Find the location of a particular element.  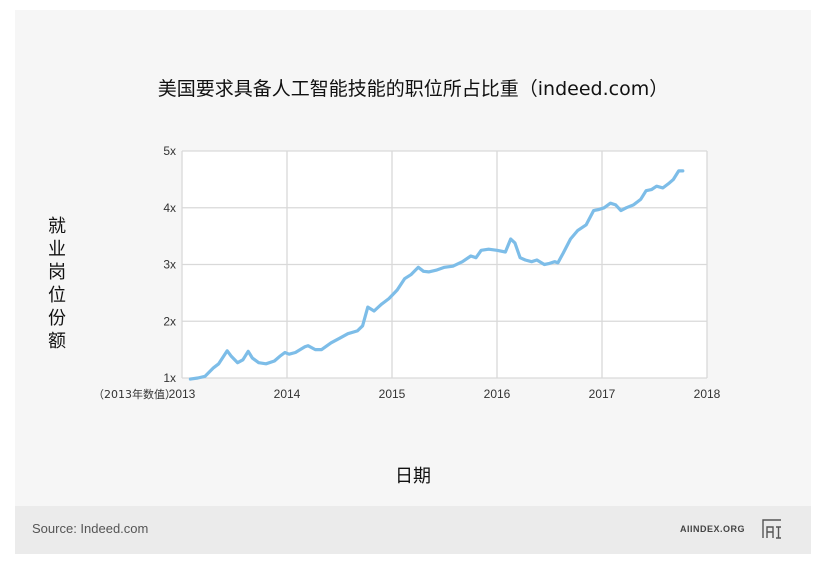

x-tick-label: 2017 is located at coordinates (602, 394).